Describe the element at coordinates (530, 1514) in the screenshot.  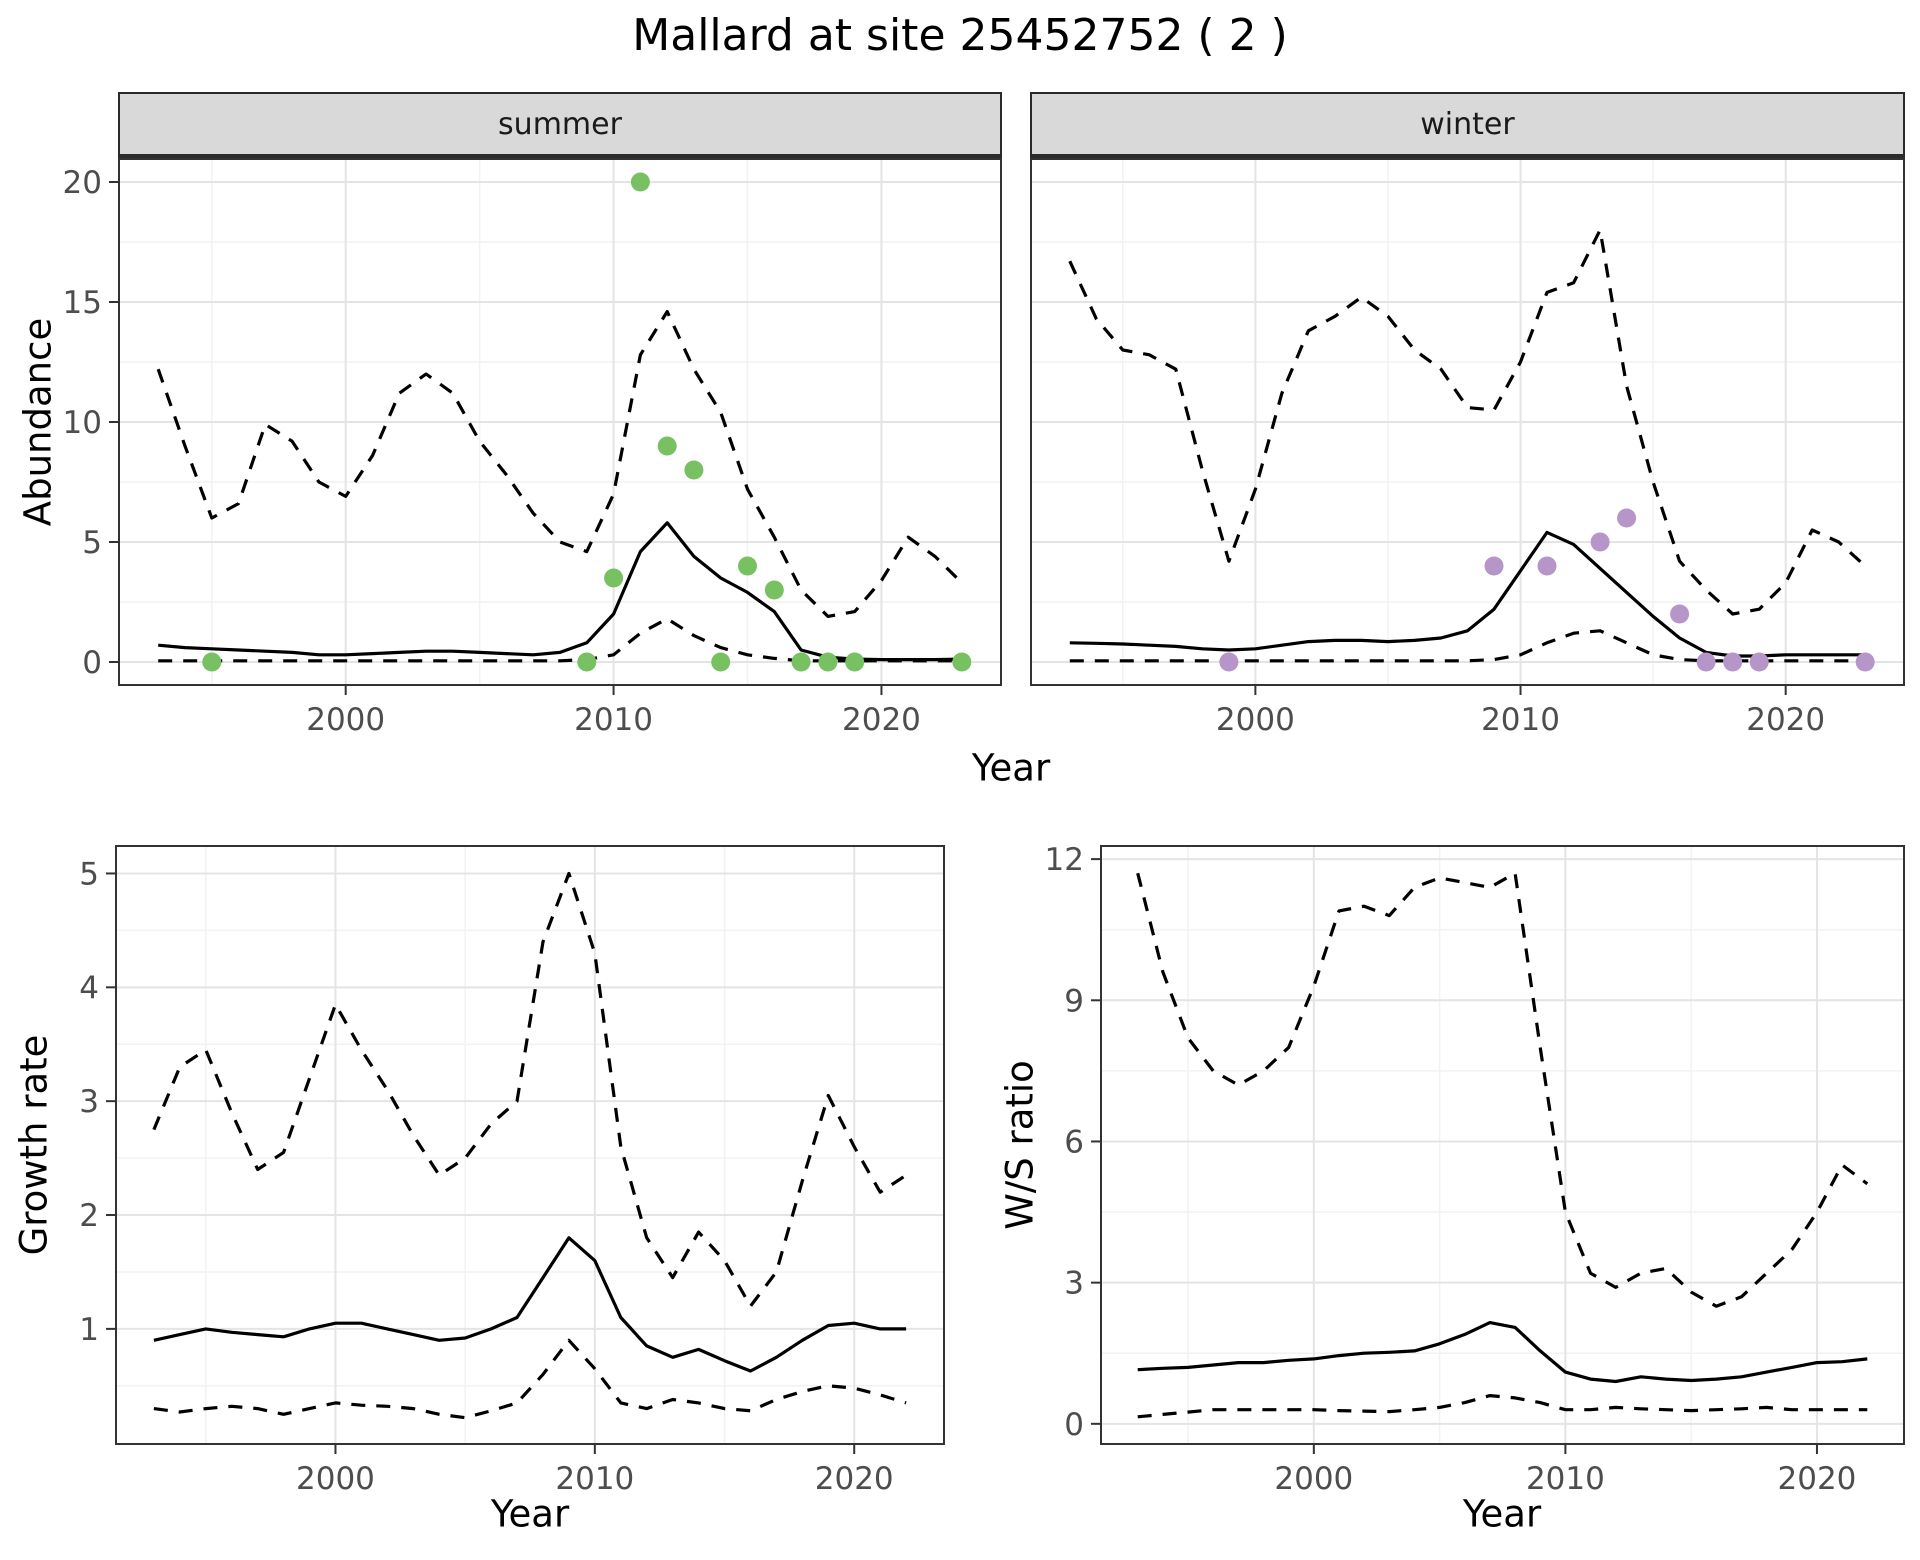
I see `bottom-left-year-axis-label: Year` at that location.